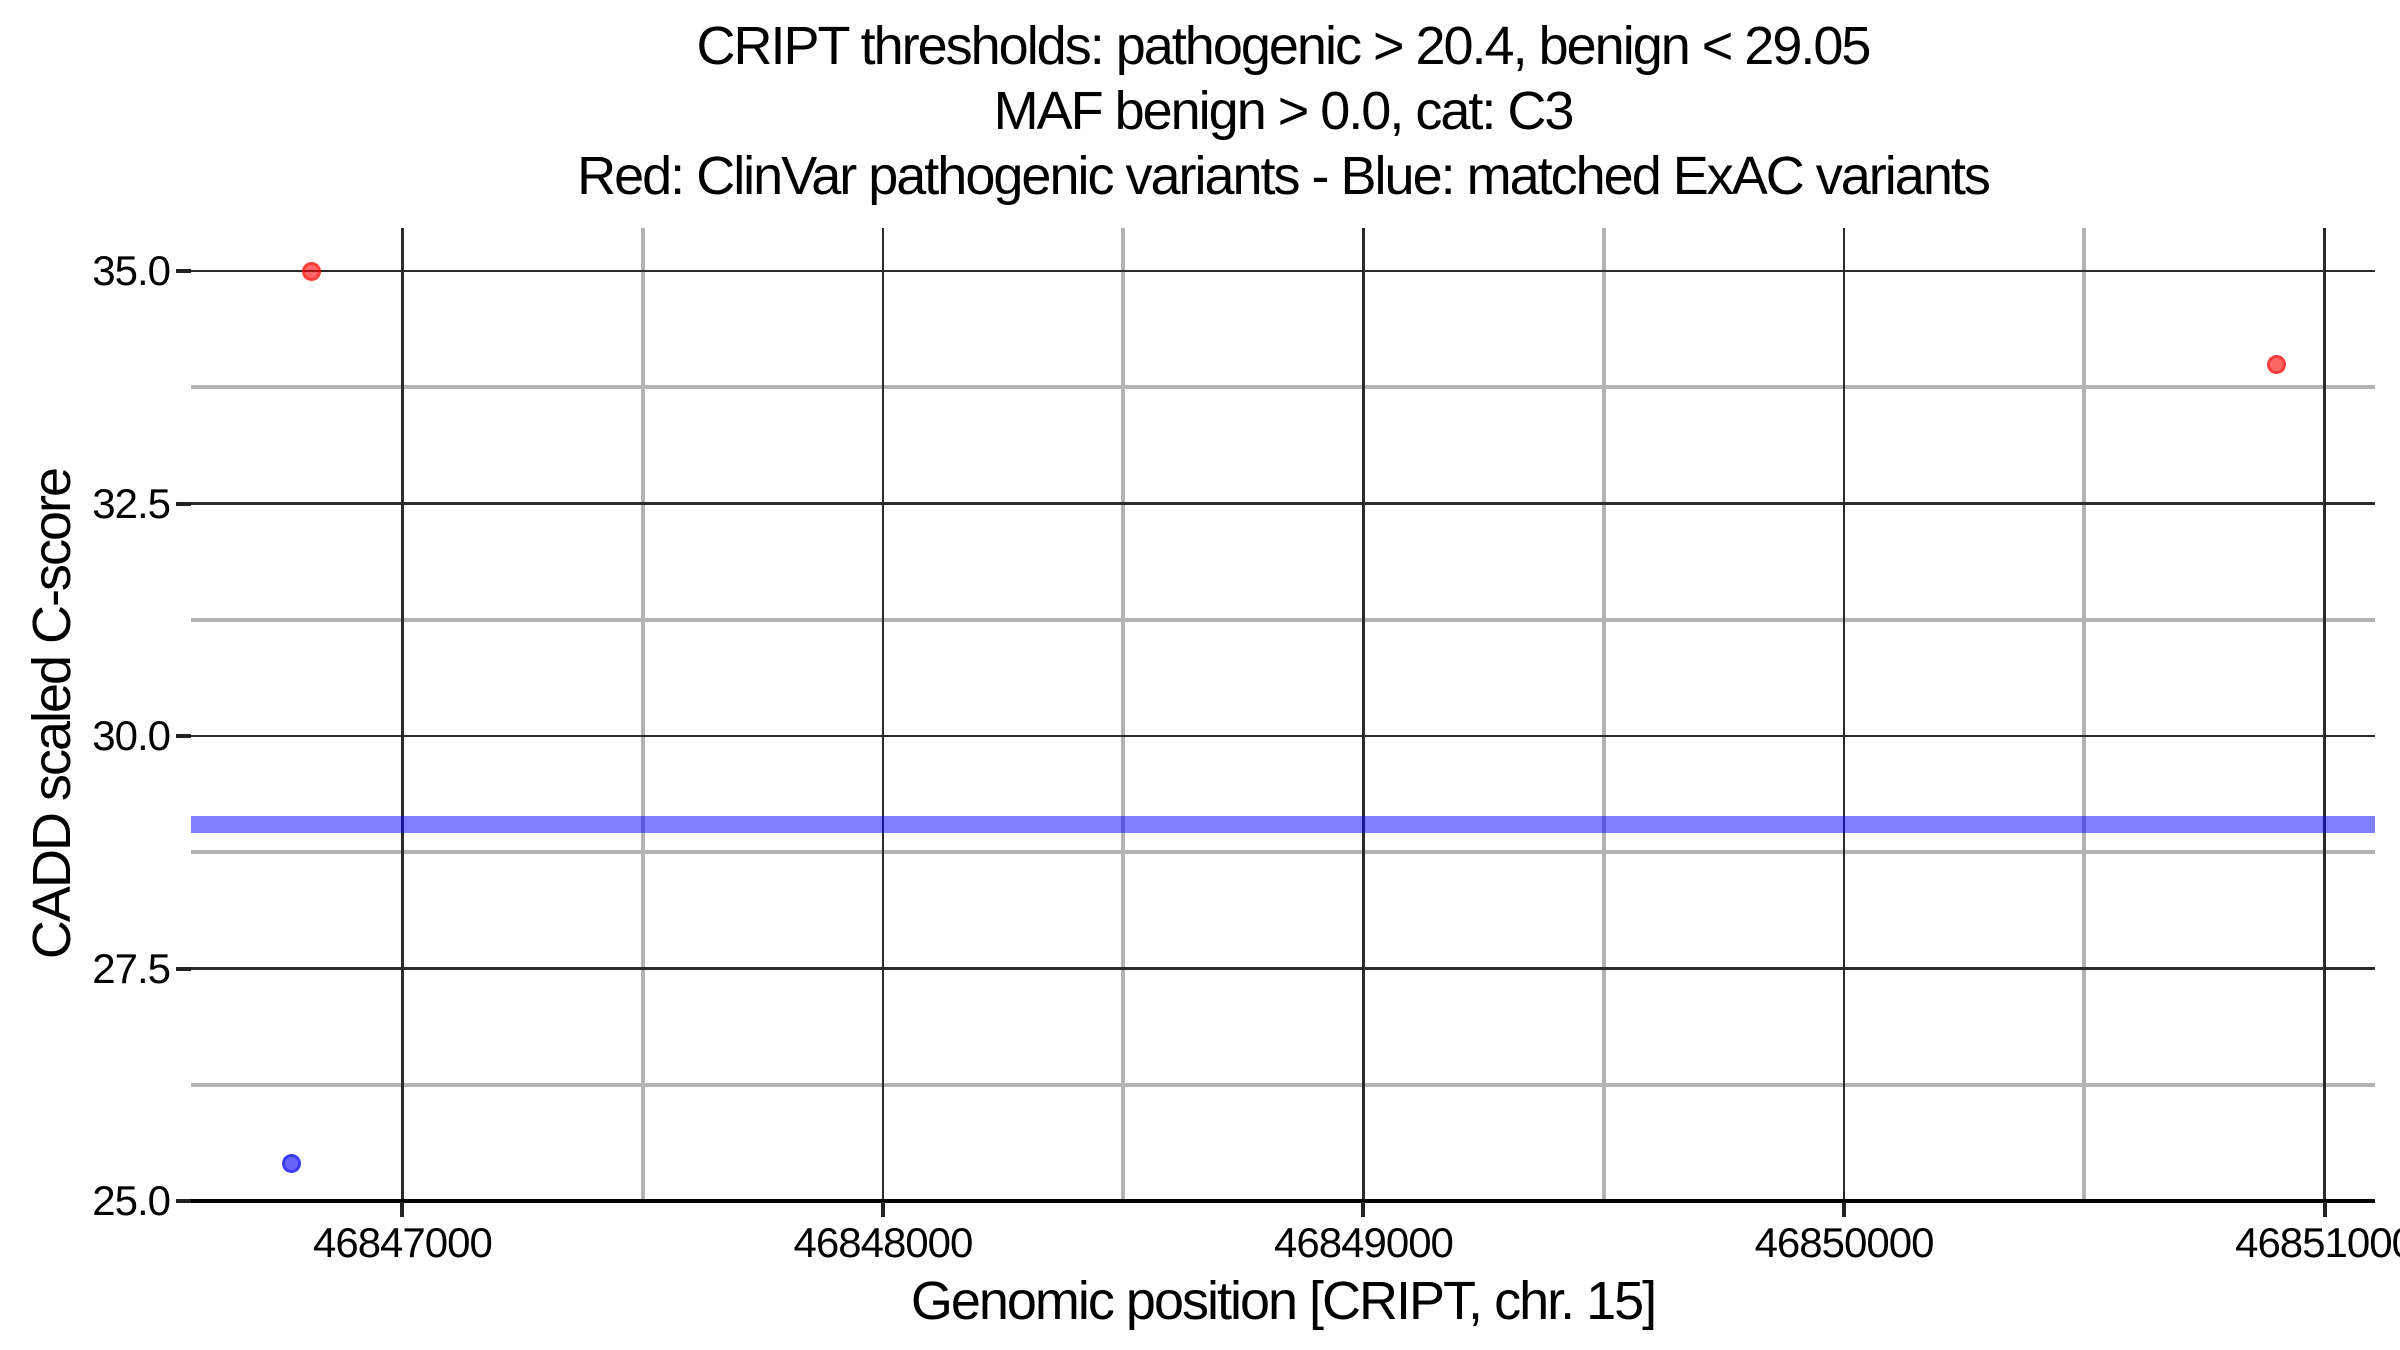  I want to click on y-tick-label: 27.5, so click(131, 968).